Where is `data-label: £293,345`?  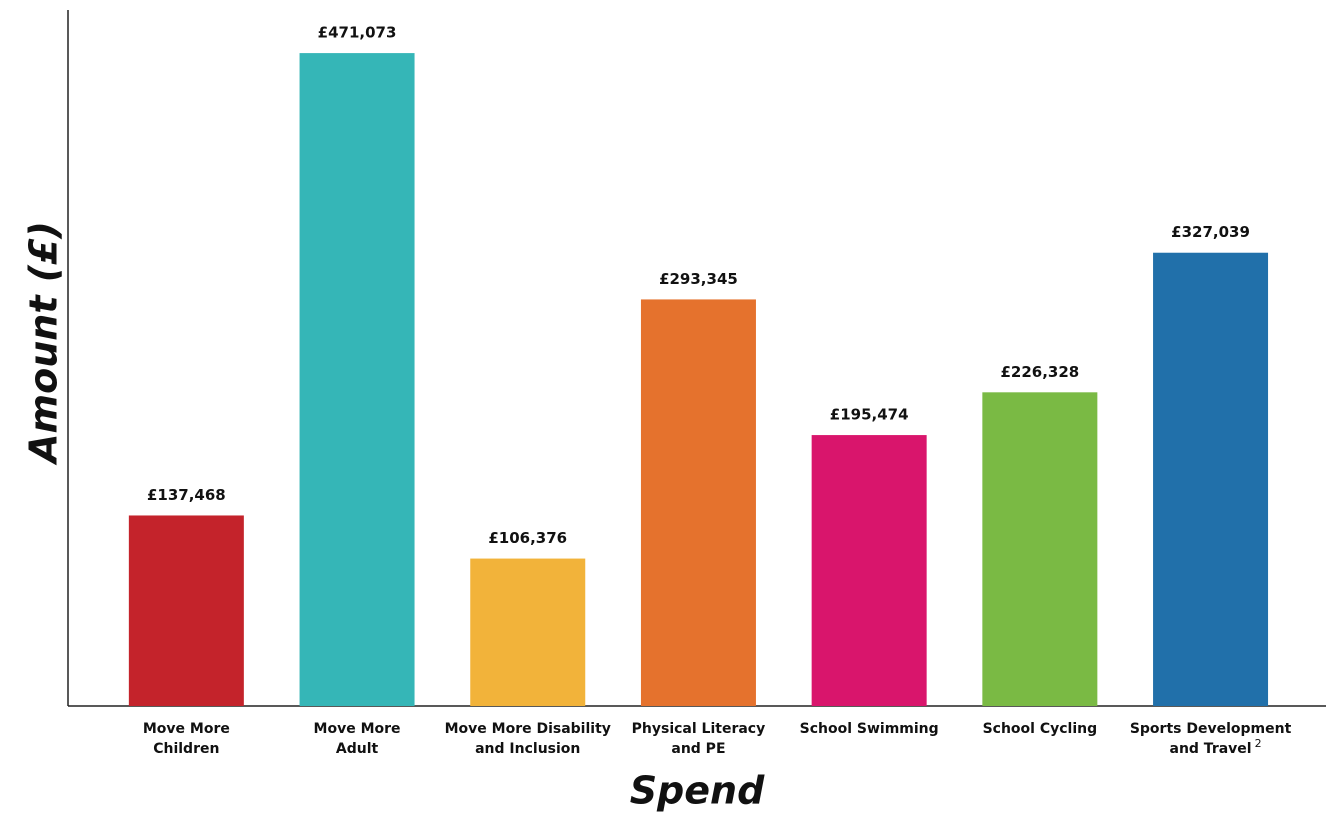 data-label: £293,345 is located at coordinates (698, 279).